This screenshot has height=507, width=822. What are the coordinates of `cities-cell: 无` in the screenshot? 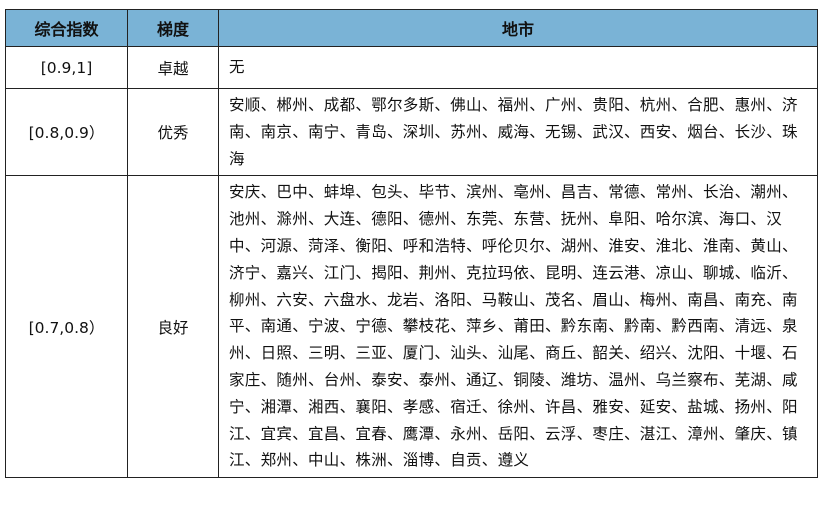 It's located at (518, 67).